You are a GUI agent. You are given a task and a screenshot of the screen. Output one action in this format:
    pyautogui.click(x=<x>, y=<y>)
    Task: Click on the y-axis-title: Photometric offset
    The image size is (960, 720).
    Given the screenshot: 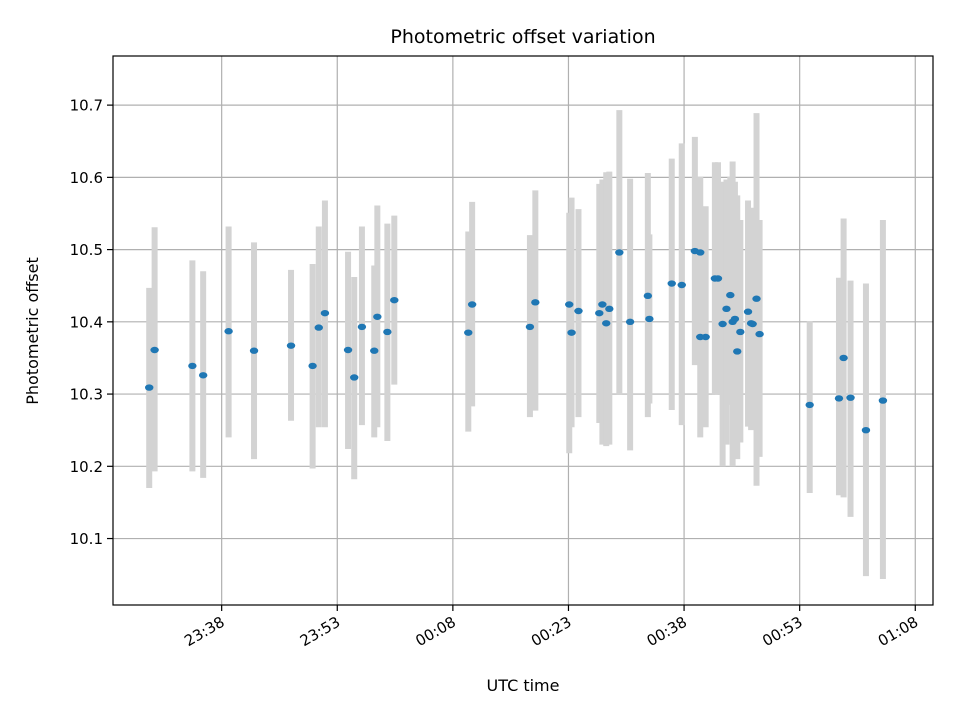 What is the action you would take?
    pyautogui.click(x=32, y=331)
    